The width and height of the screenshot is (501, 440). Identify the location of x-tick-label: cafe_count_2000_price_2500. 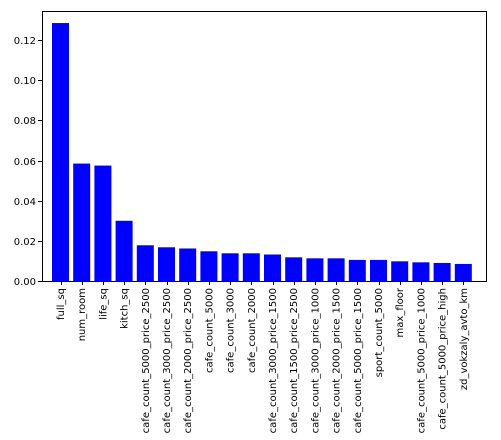
(188, 360).